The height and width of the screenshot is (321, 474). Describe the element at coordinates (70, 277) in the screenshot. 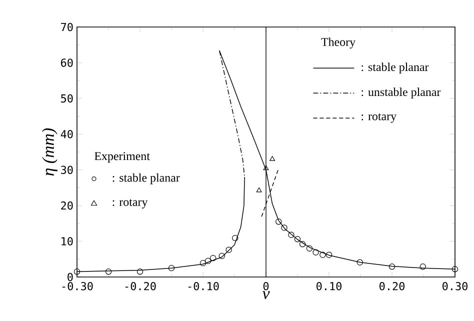

I see `y-tick-label: 0` at that location.